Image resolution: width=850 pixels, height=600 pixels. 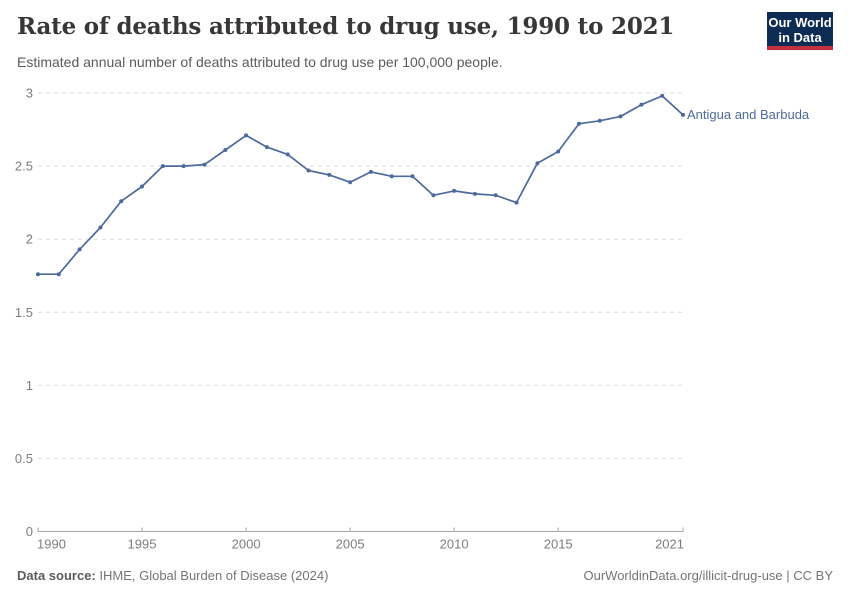 What do you see at coordinates (29, 239) in the screenshot?
I see `y-tick-label: 2` at bounding box center [29, 239].